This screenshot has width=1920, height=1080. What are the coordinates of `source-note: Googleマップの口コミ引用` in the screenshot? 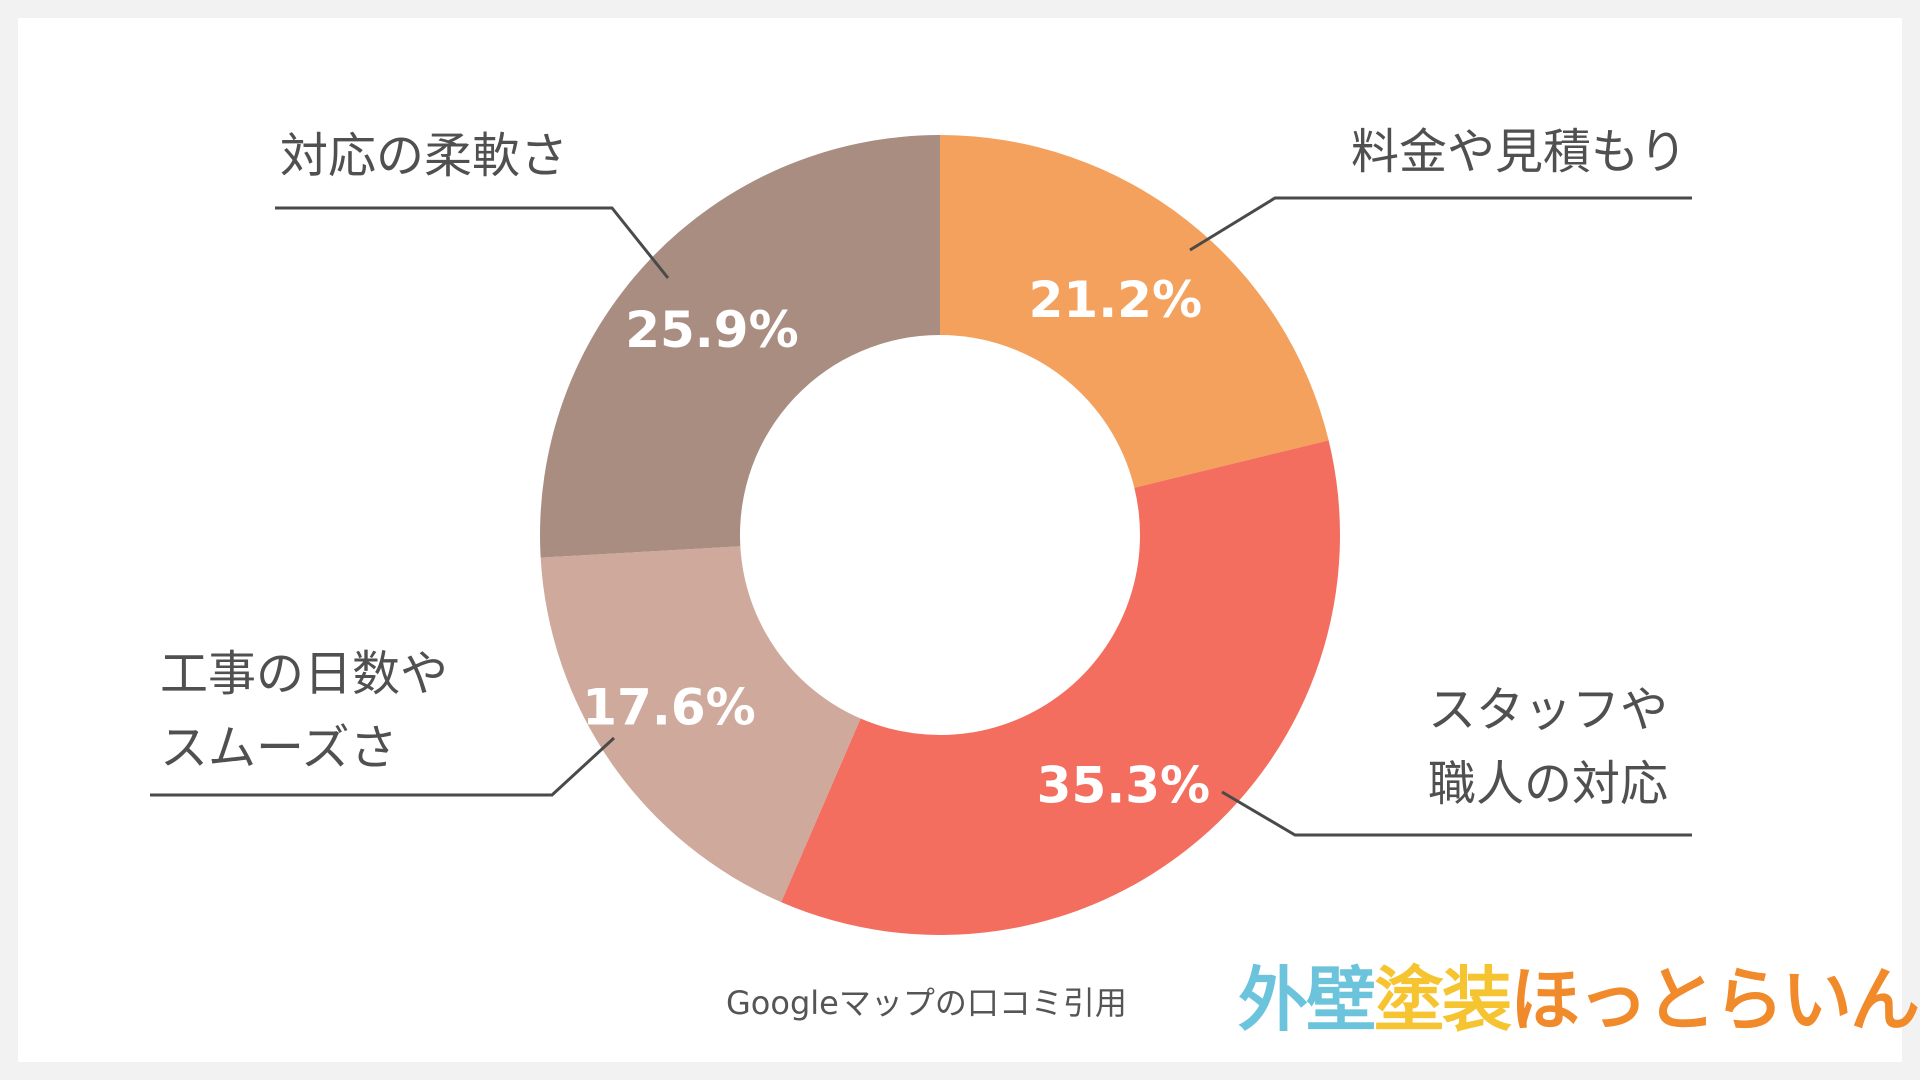 It's located at (926, 1003).